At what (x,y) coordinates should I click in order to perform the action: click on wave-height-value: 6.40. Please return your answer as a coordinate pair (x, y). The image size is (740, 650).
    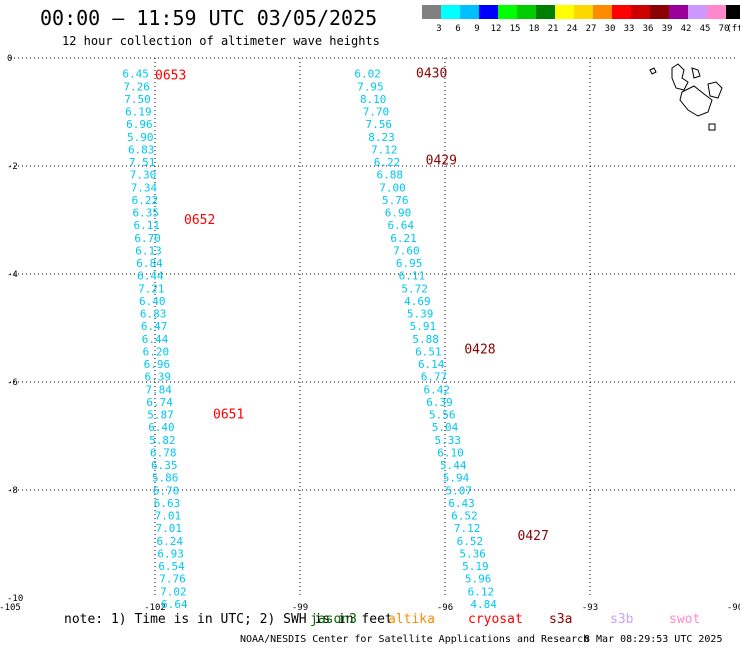
    Looking at the image, I should click on (152, 301).